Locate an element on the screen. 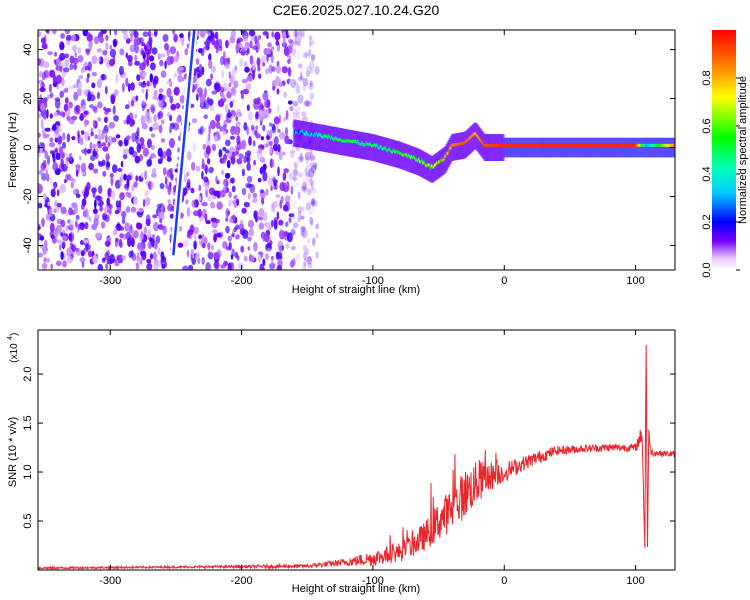 This screenshot has height=600, width=750. x-tick-label: 0 is located at coordinates (504, 581).